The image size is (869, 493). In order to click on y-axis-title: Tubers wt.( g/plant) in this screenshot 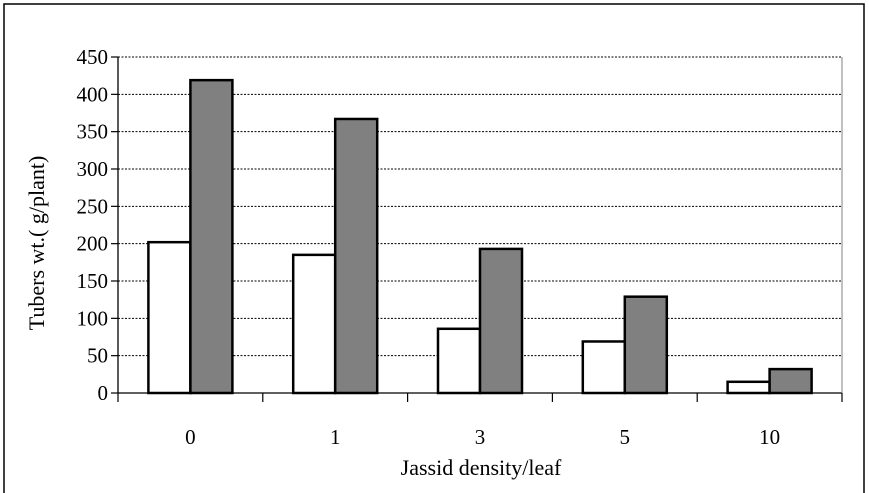, I will do `click(36, 243)`.